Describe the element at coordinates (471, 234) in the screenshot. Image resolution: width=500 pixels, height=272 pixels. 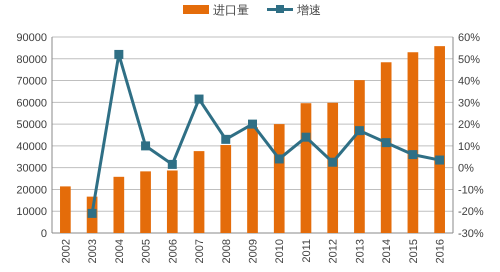
I see `y2-tick-label: -30%` at that location.